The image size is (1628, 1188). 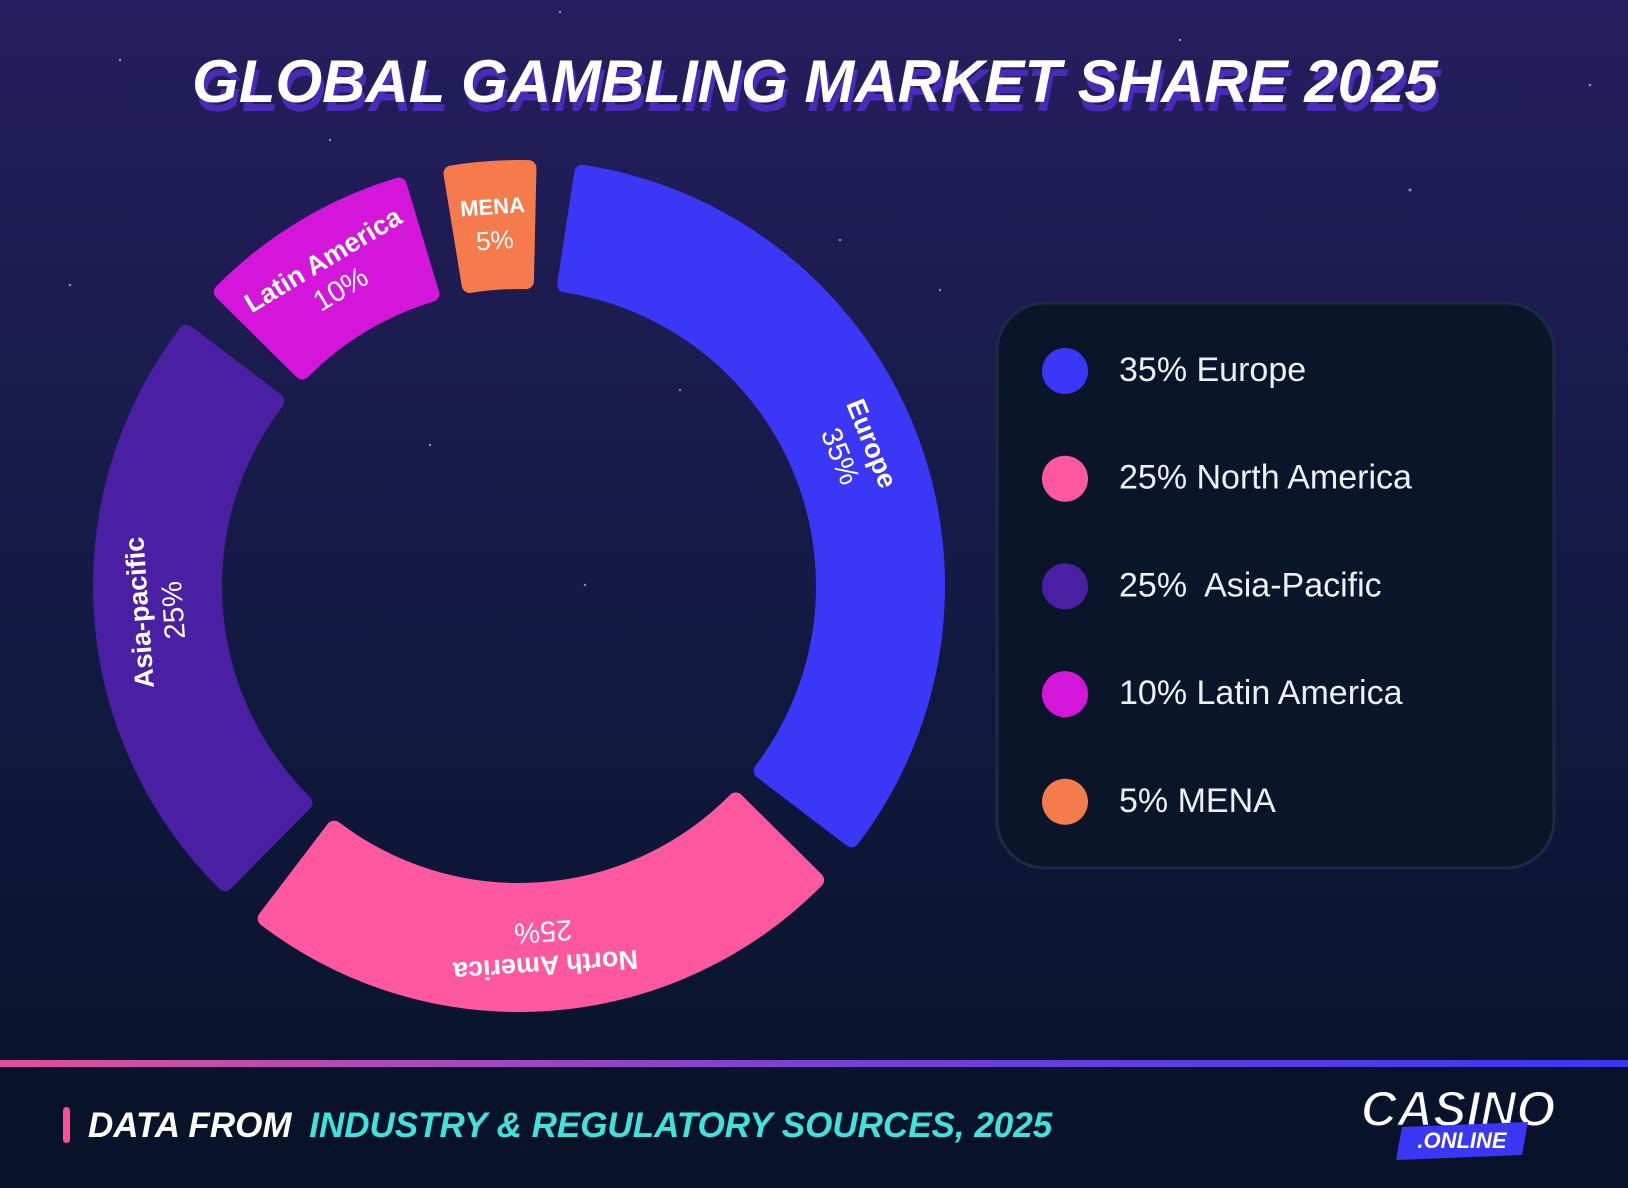 I want to click on divider, so click(x=814, y=1063).